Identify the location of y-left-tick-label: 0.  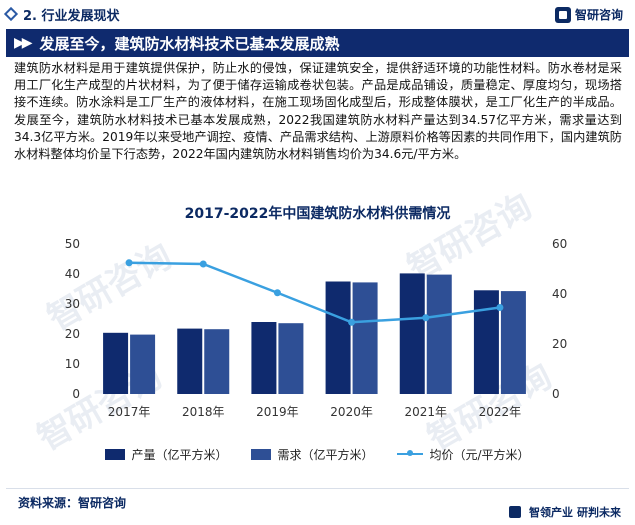
(76, 394).